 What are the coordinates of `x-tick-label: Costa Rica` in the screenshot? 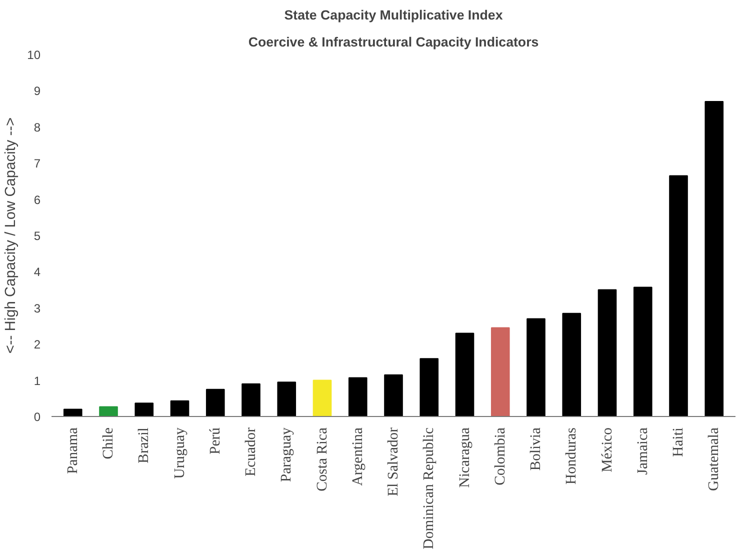 It's located at (322, 459).